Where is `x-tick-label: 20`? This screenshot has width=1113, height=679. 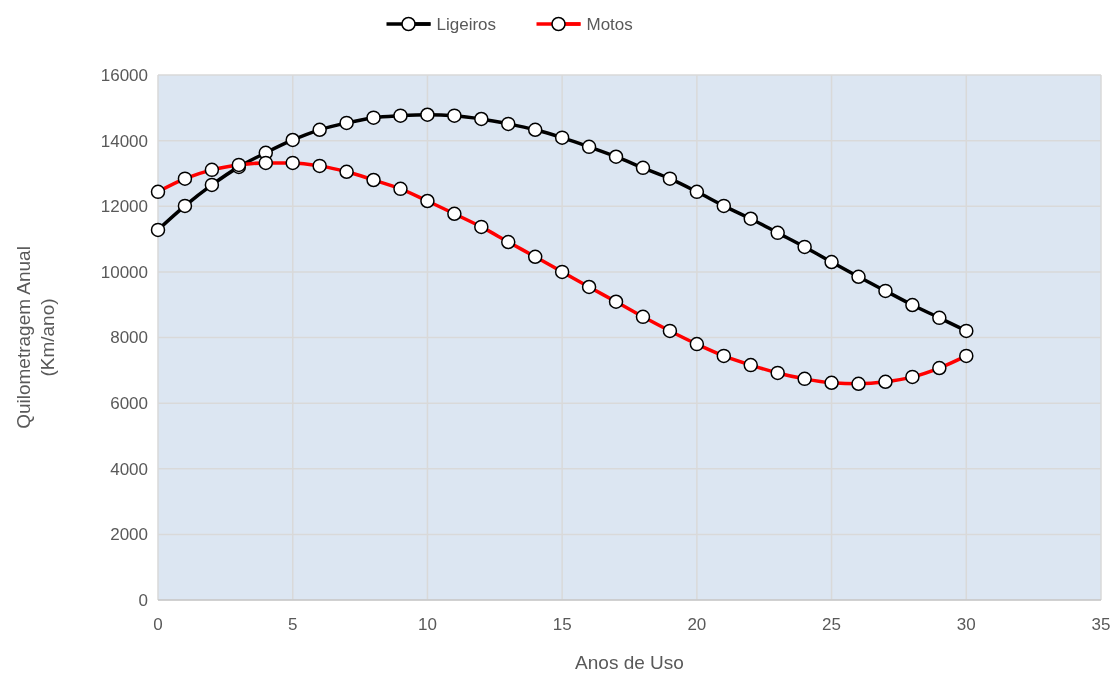 x-tick-label: 20 is located at coordinates (697, 624).